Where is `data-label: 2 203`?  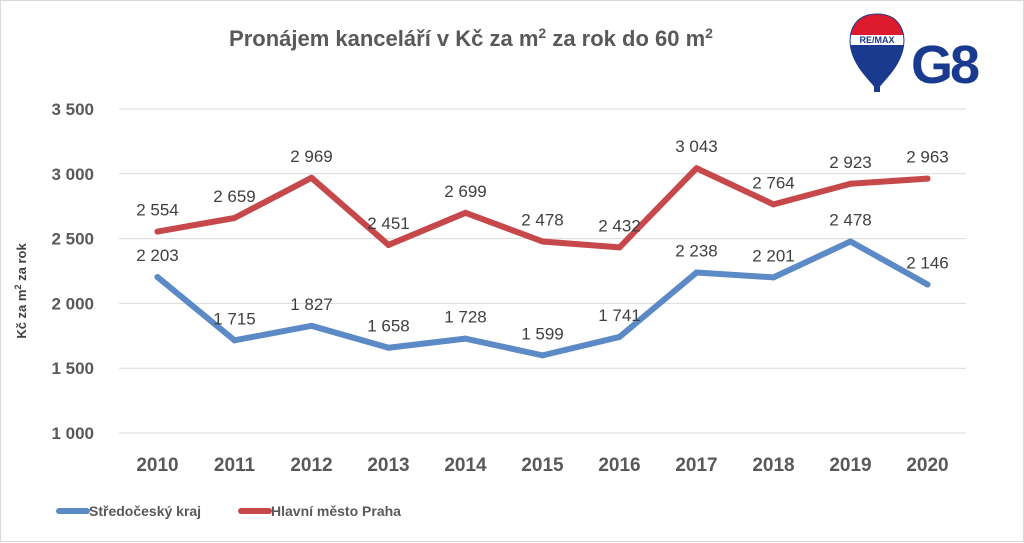
data-label: 2 203 is located at coordinates (157, 255).